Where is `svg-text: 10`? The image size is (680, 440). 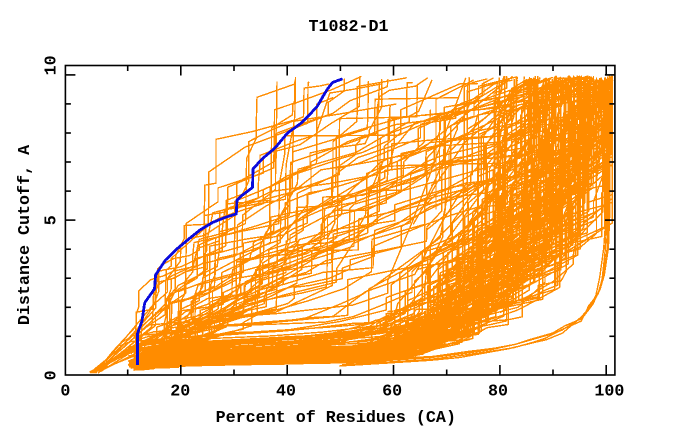
svg-text: 10 is located at coordinates (51, 65).